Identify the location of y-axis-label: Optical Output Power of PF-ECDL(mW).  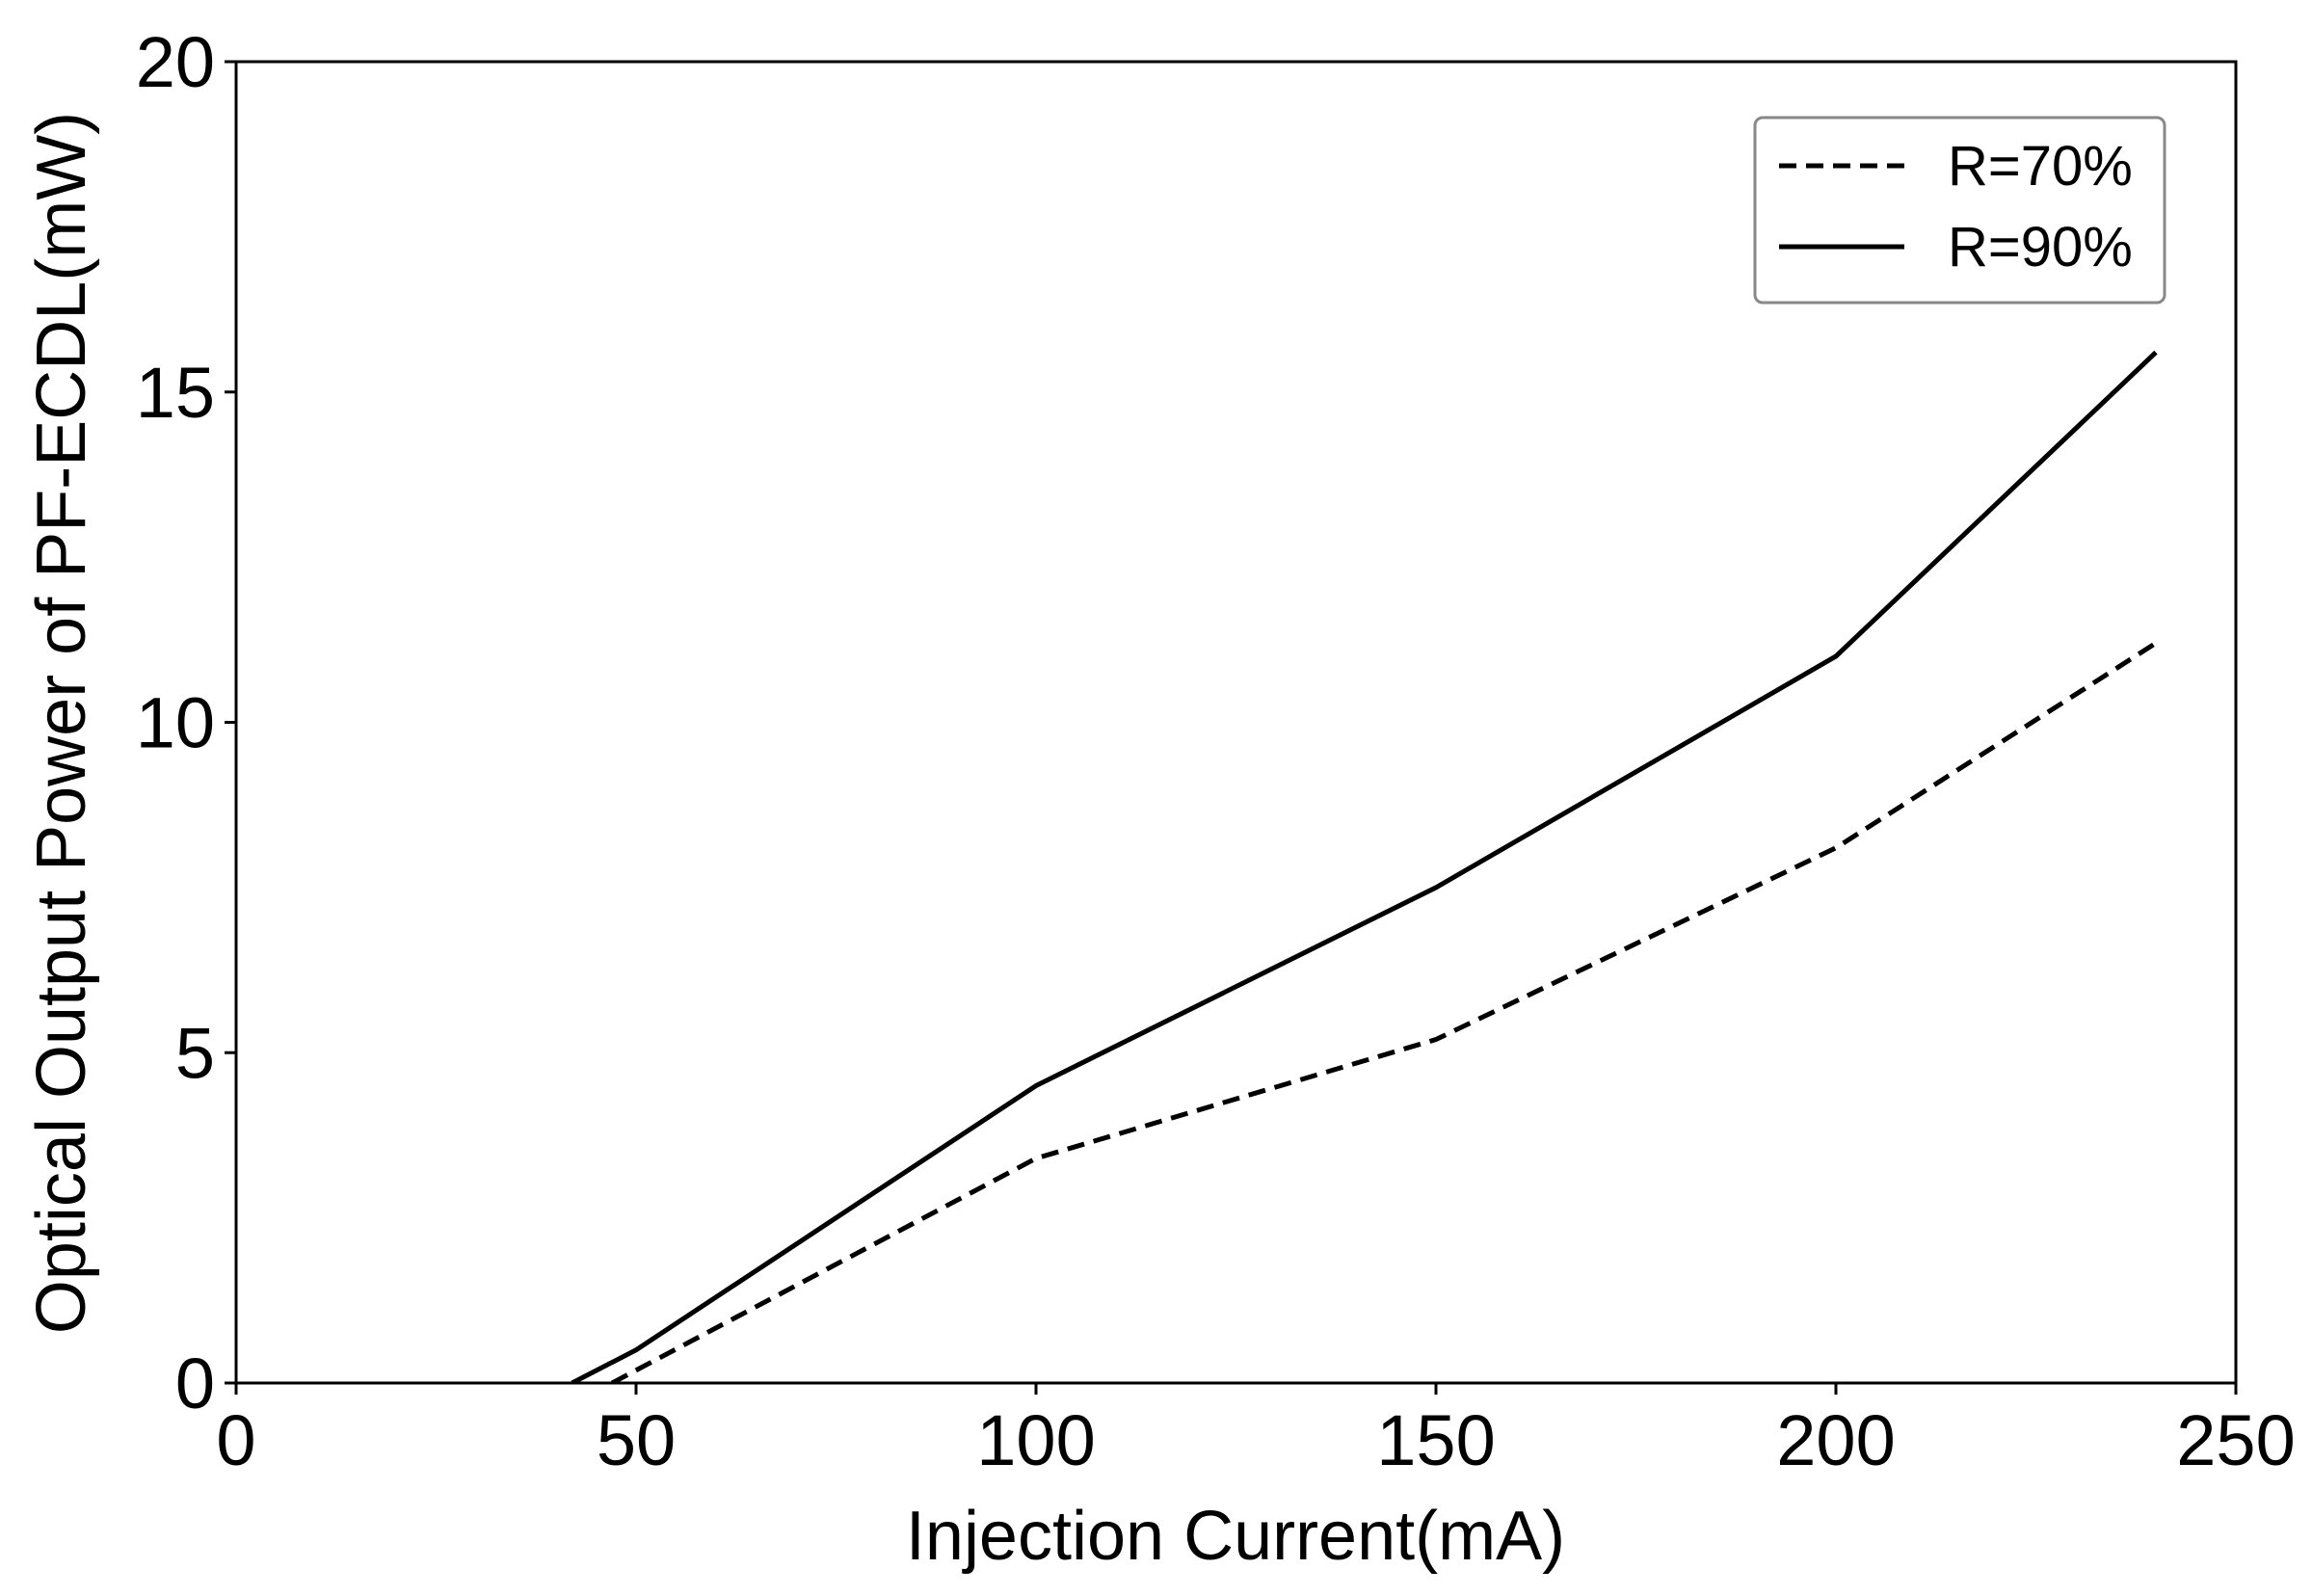
(62, 723).